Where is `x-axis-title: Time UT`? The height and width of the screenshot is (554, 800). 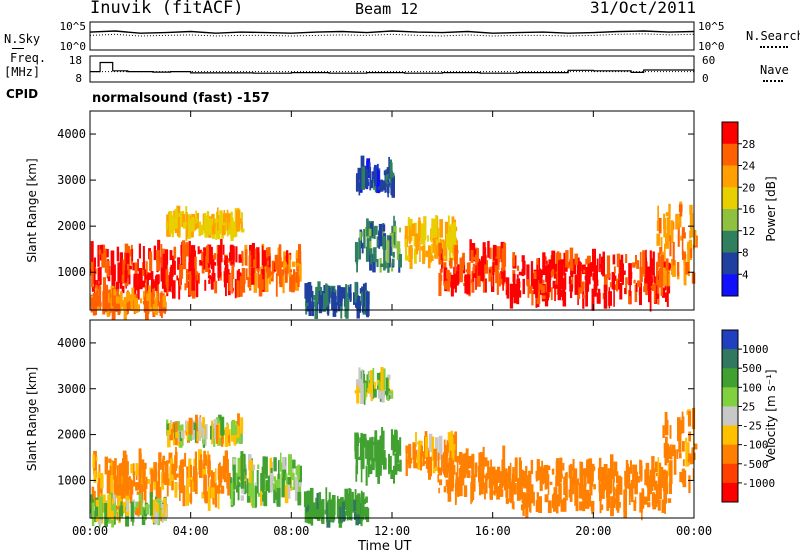 x-axis-title: Time UT is located at coordinates (385, 546).